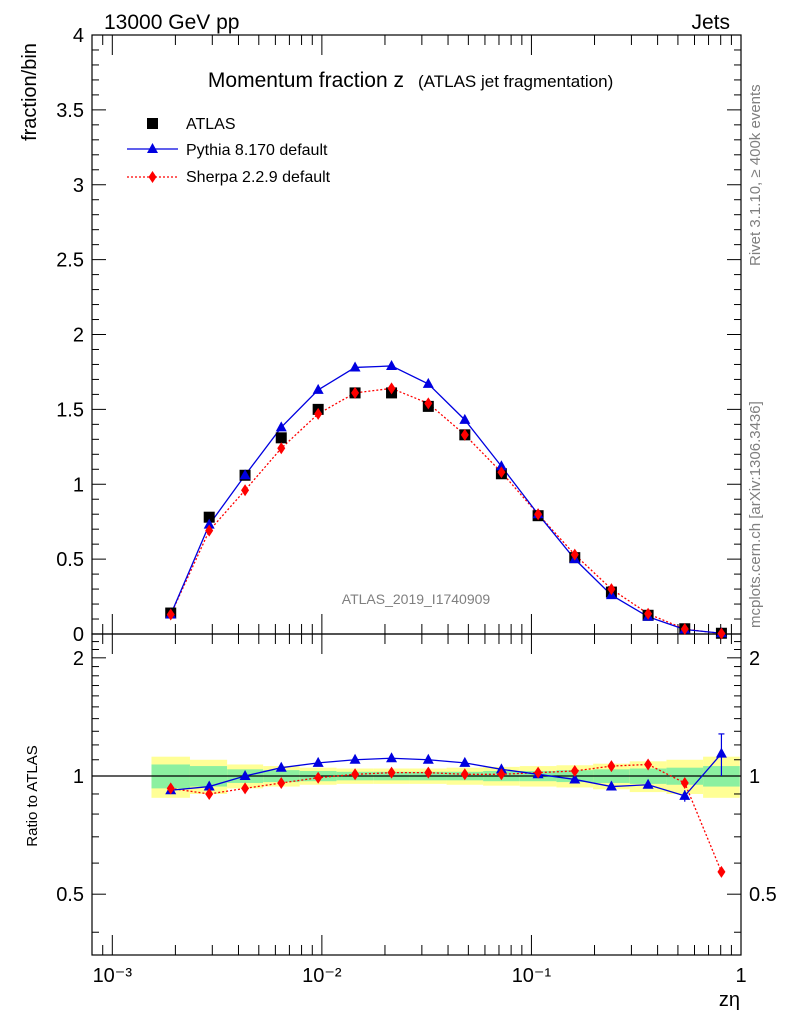 The image size is (786, 1024). Describe the element at coordinates (763, 895) in the screenshot. I see `ratio-y-tick-label-right: 0.5` at that location.